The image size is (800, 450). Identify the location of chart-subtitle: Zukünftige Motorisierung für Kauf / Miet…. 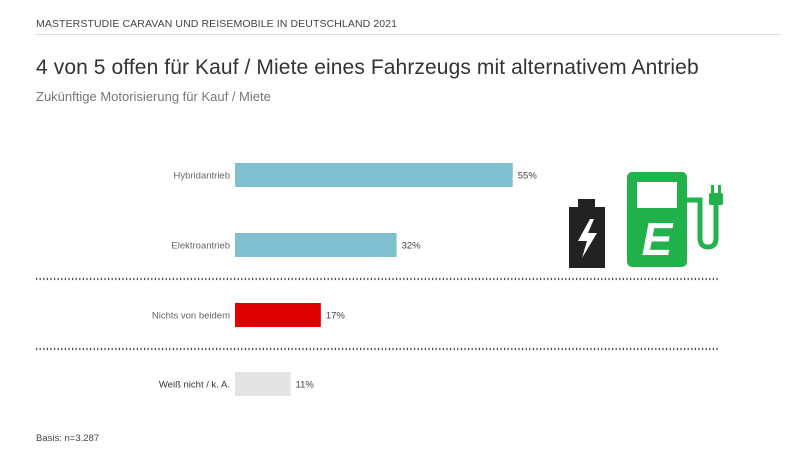
(153, 96).